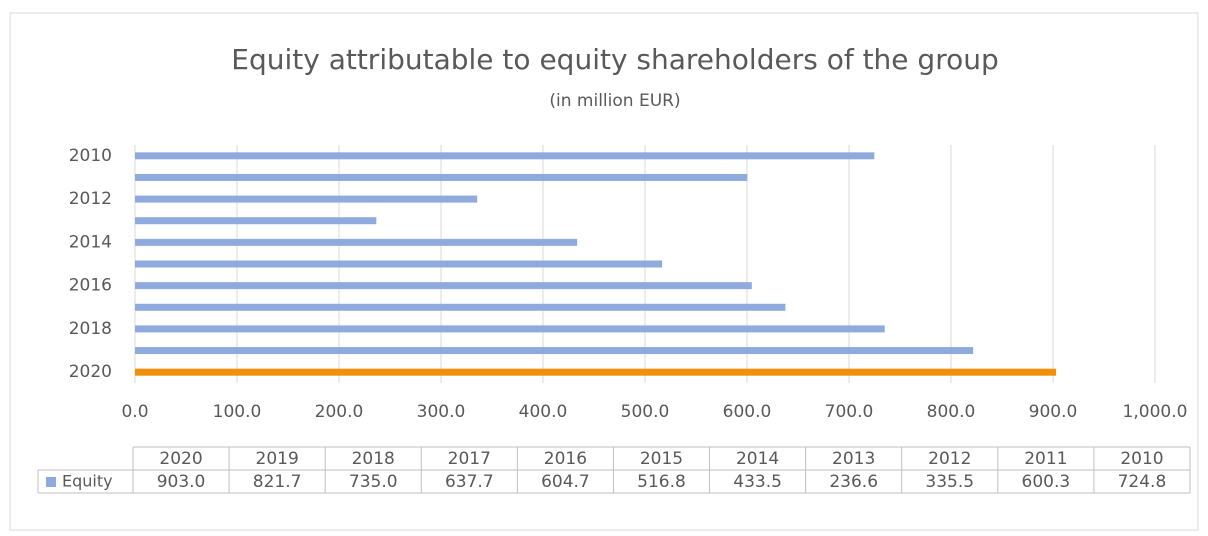 The image size is (1208, 536). What do you see at coordinates (853, 482) in the screenshot?
I see `table-value: 236.6` at bounding box center [853, 482].